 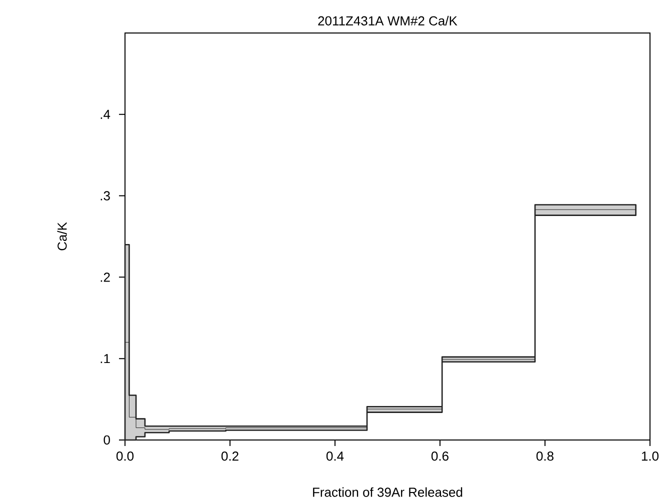 What do you see at coordinates (105, 358) in the screenshot?
I see `y-tick-label: .1` at bounding box center [105, 358].